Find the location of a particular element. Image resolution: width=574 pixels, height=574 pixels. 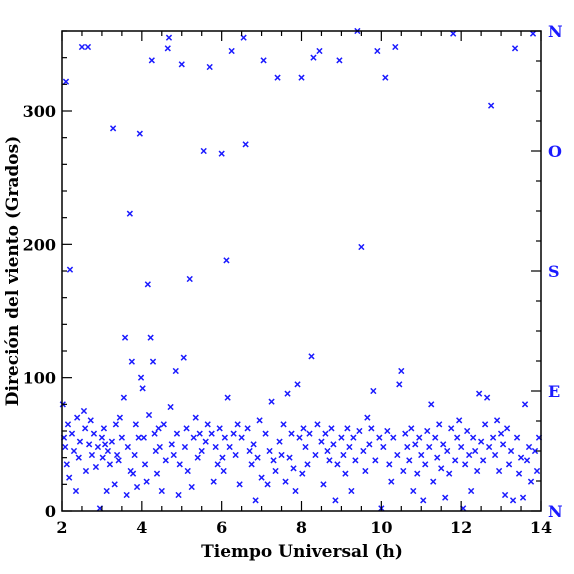

right-axis-label: S is located at coordinates (554, 271).